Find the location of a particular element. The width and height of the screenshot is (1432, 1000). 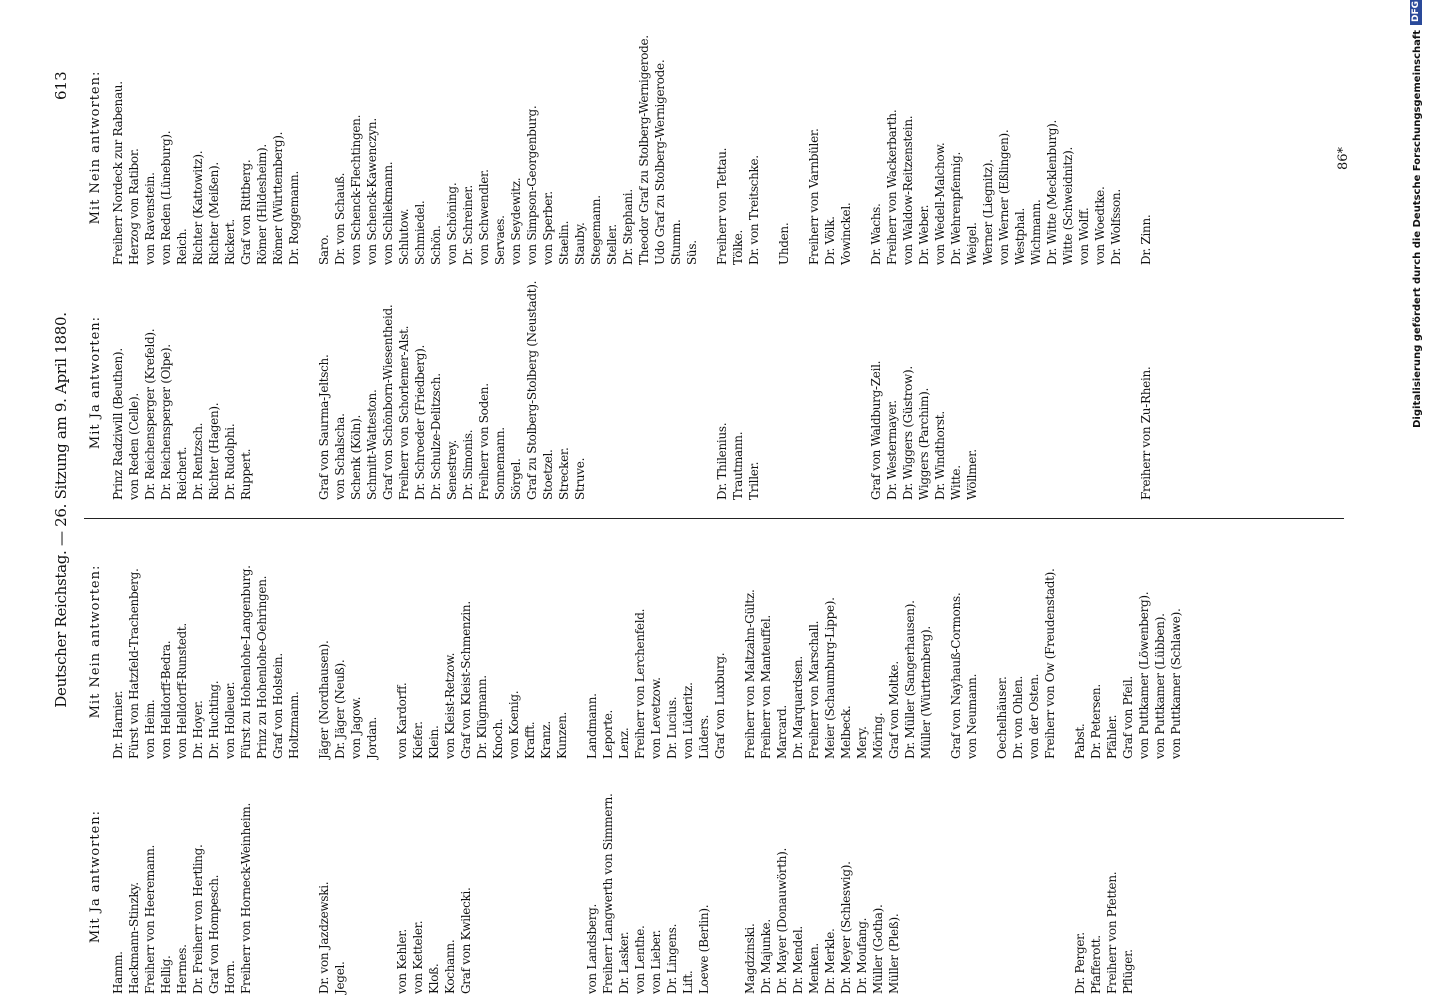

member-name: Freiherr von Marschall. is located at coordinates (814, 689).